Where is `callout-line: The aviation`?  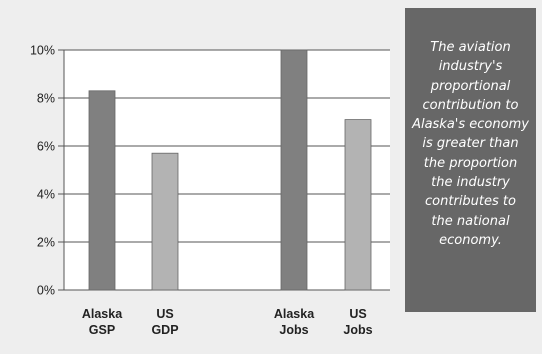 callout-line: The aviation is located at coordinates (470, 47).